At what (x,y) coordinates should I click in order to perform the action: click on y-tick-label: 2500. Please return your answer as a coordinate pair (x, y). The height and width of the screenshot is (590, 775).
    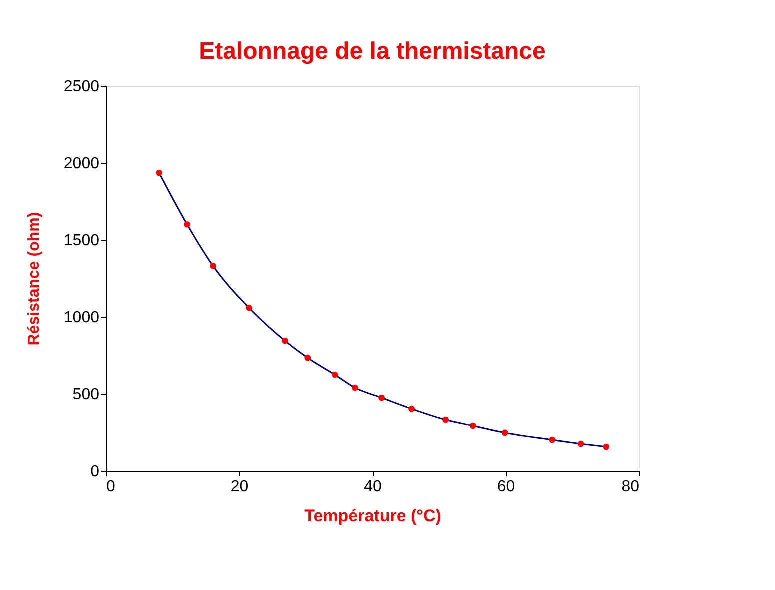
    Looking at the image, I should click on (82, 87).